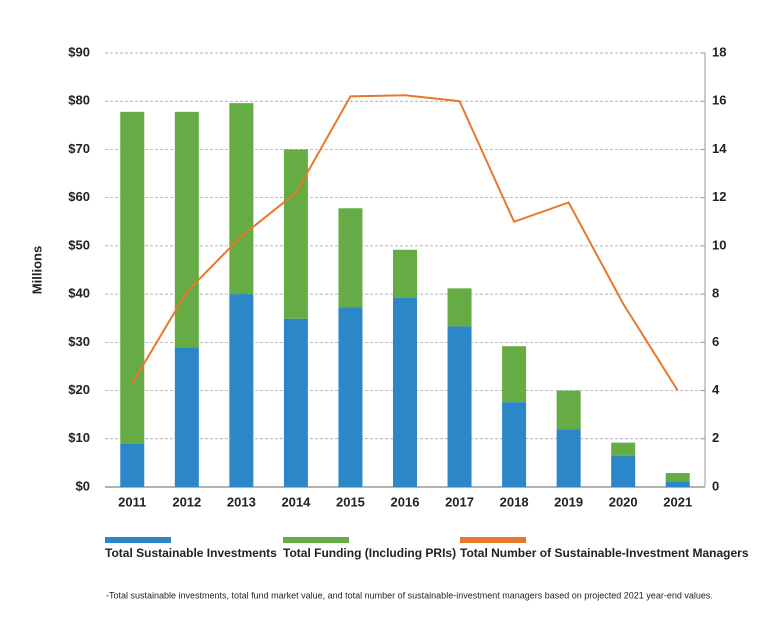 Image resolution: width=771 pixels, height=617 pixels. Describe the element at coordinates (79, 389) in the screenshot. I see `y-tick-label: $20` at that location.